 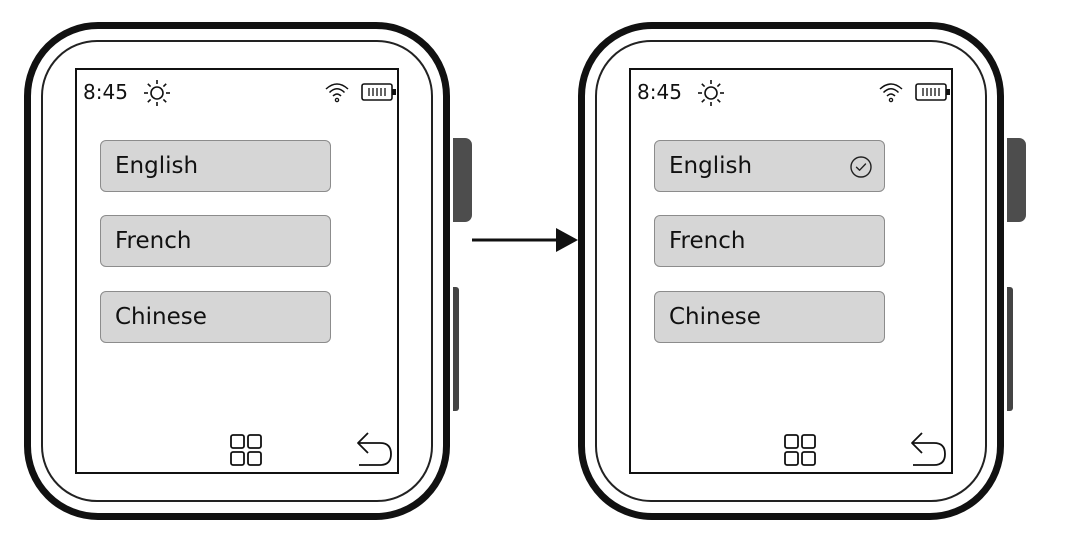 I want to click on check-circle-icon, so click(x=861, y=167).